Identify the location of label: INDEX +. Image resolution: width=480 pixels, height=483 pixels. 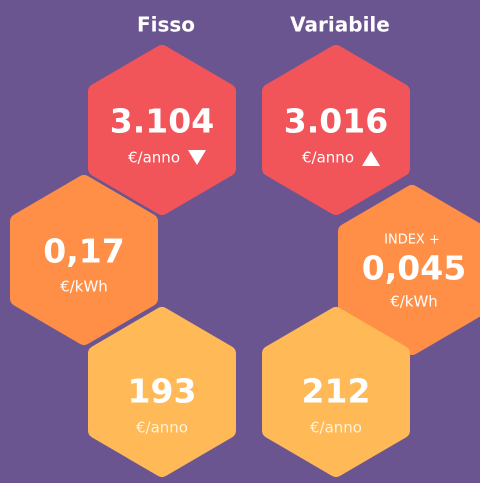
(412, 240).